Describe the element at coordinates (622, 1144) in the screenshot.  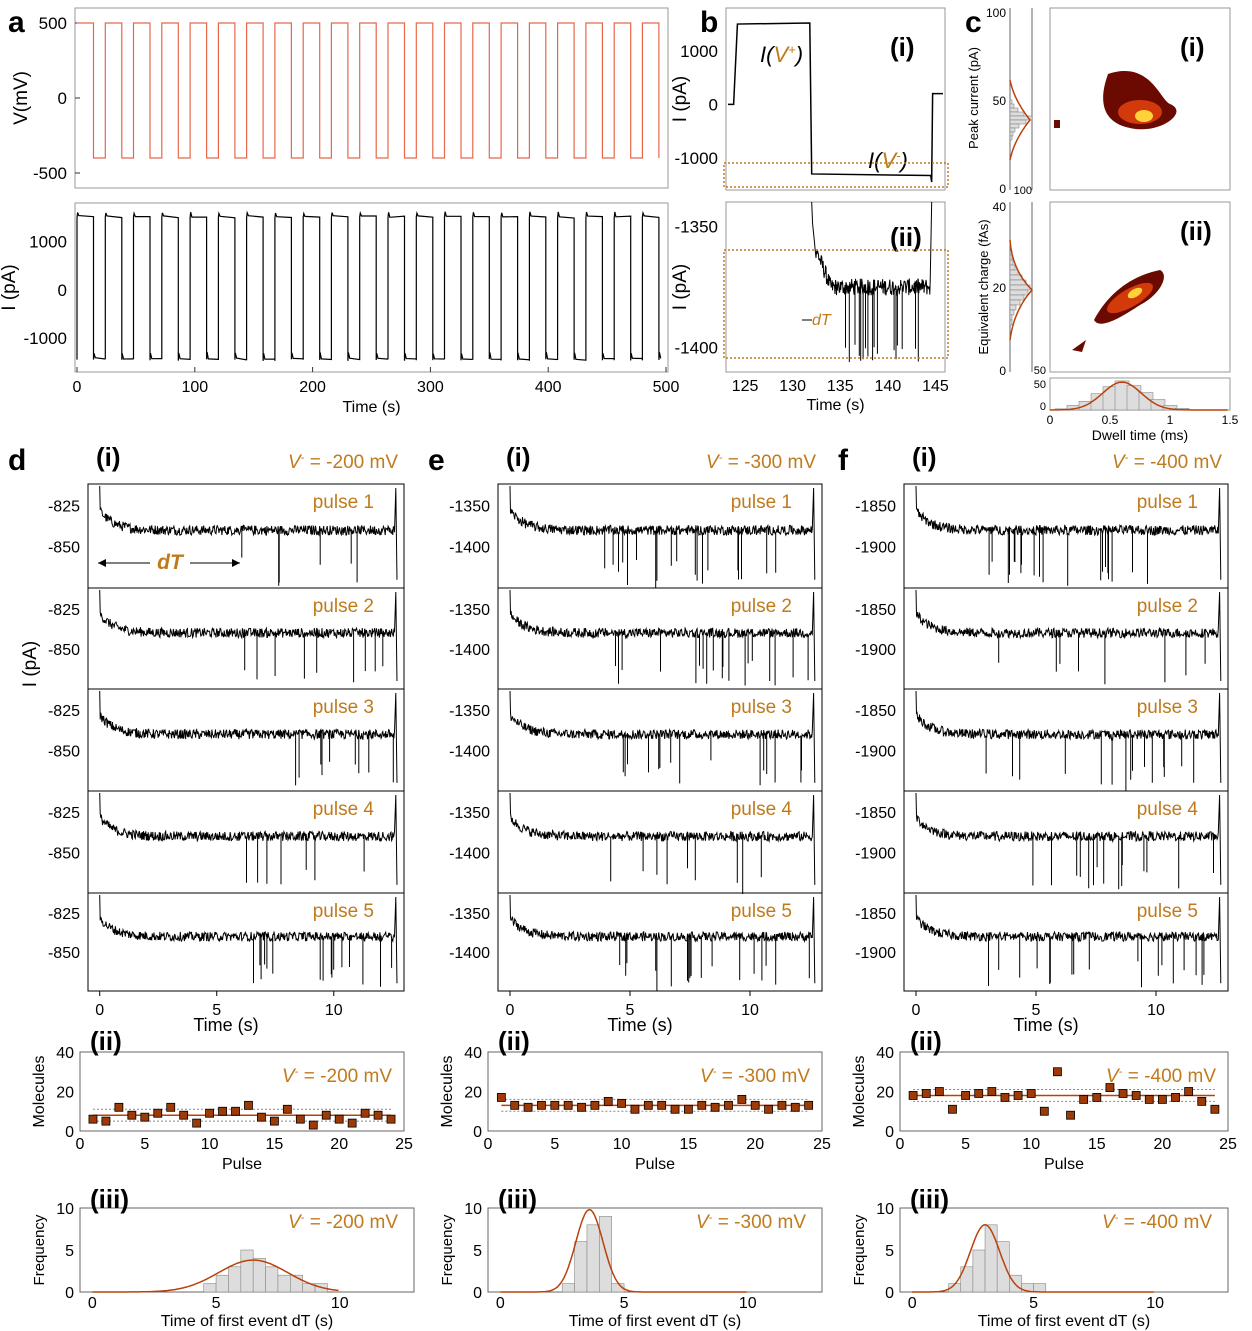
I see `e-mol-xtick: 10` at that location.